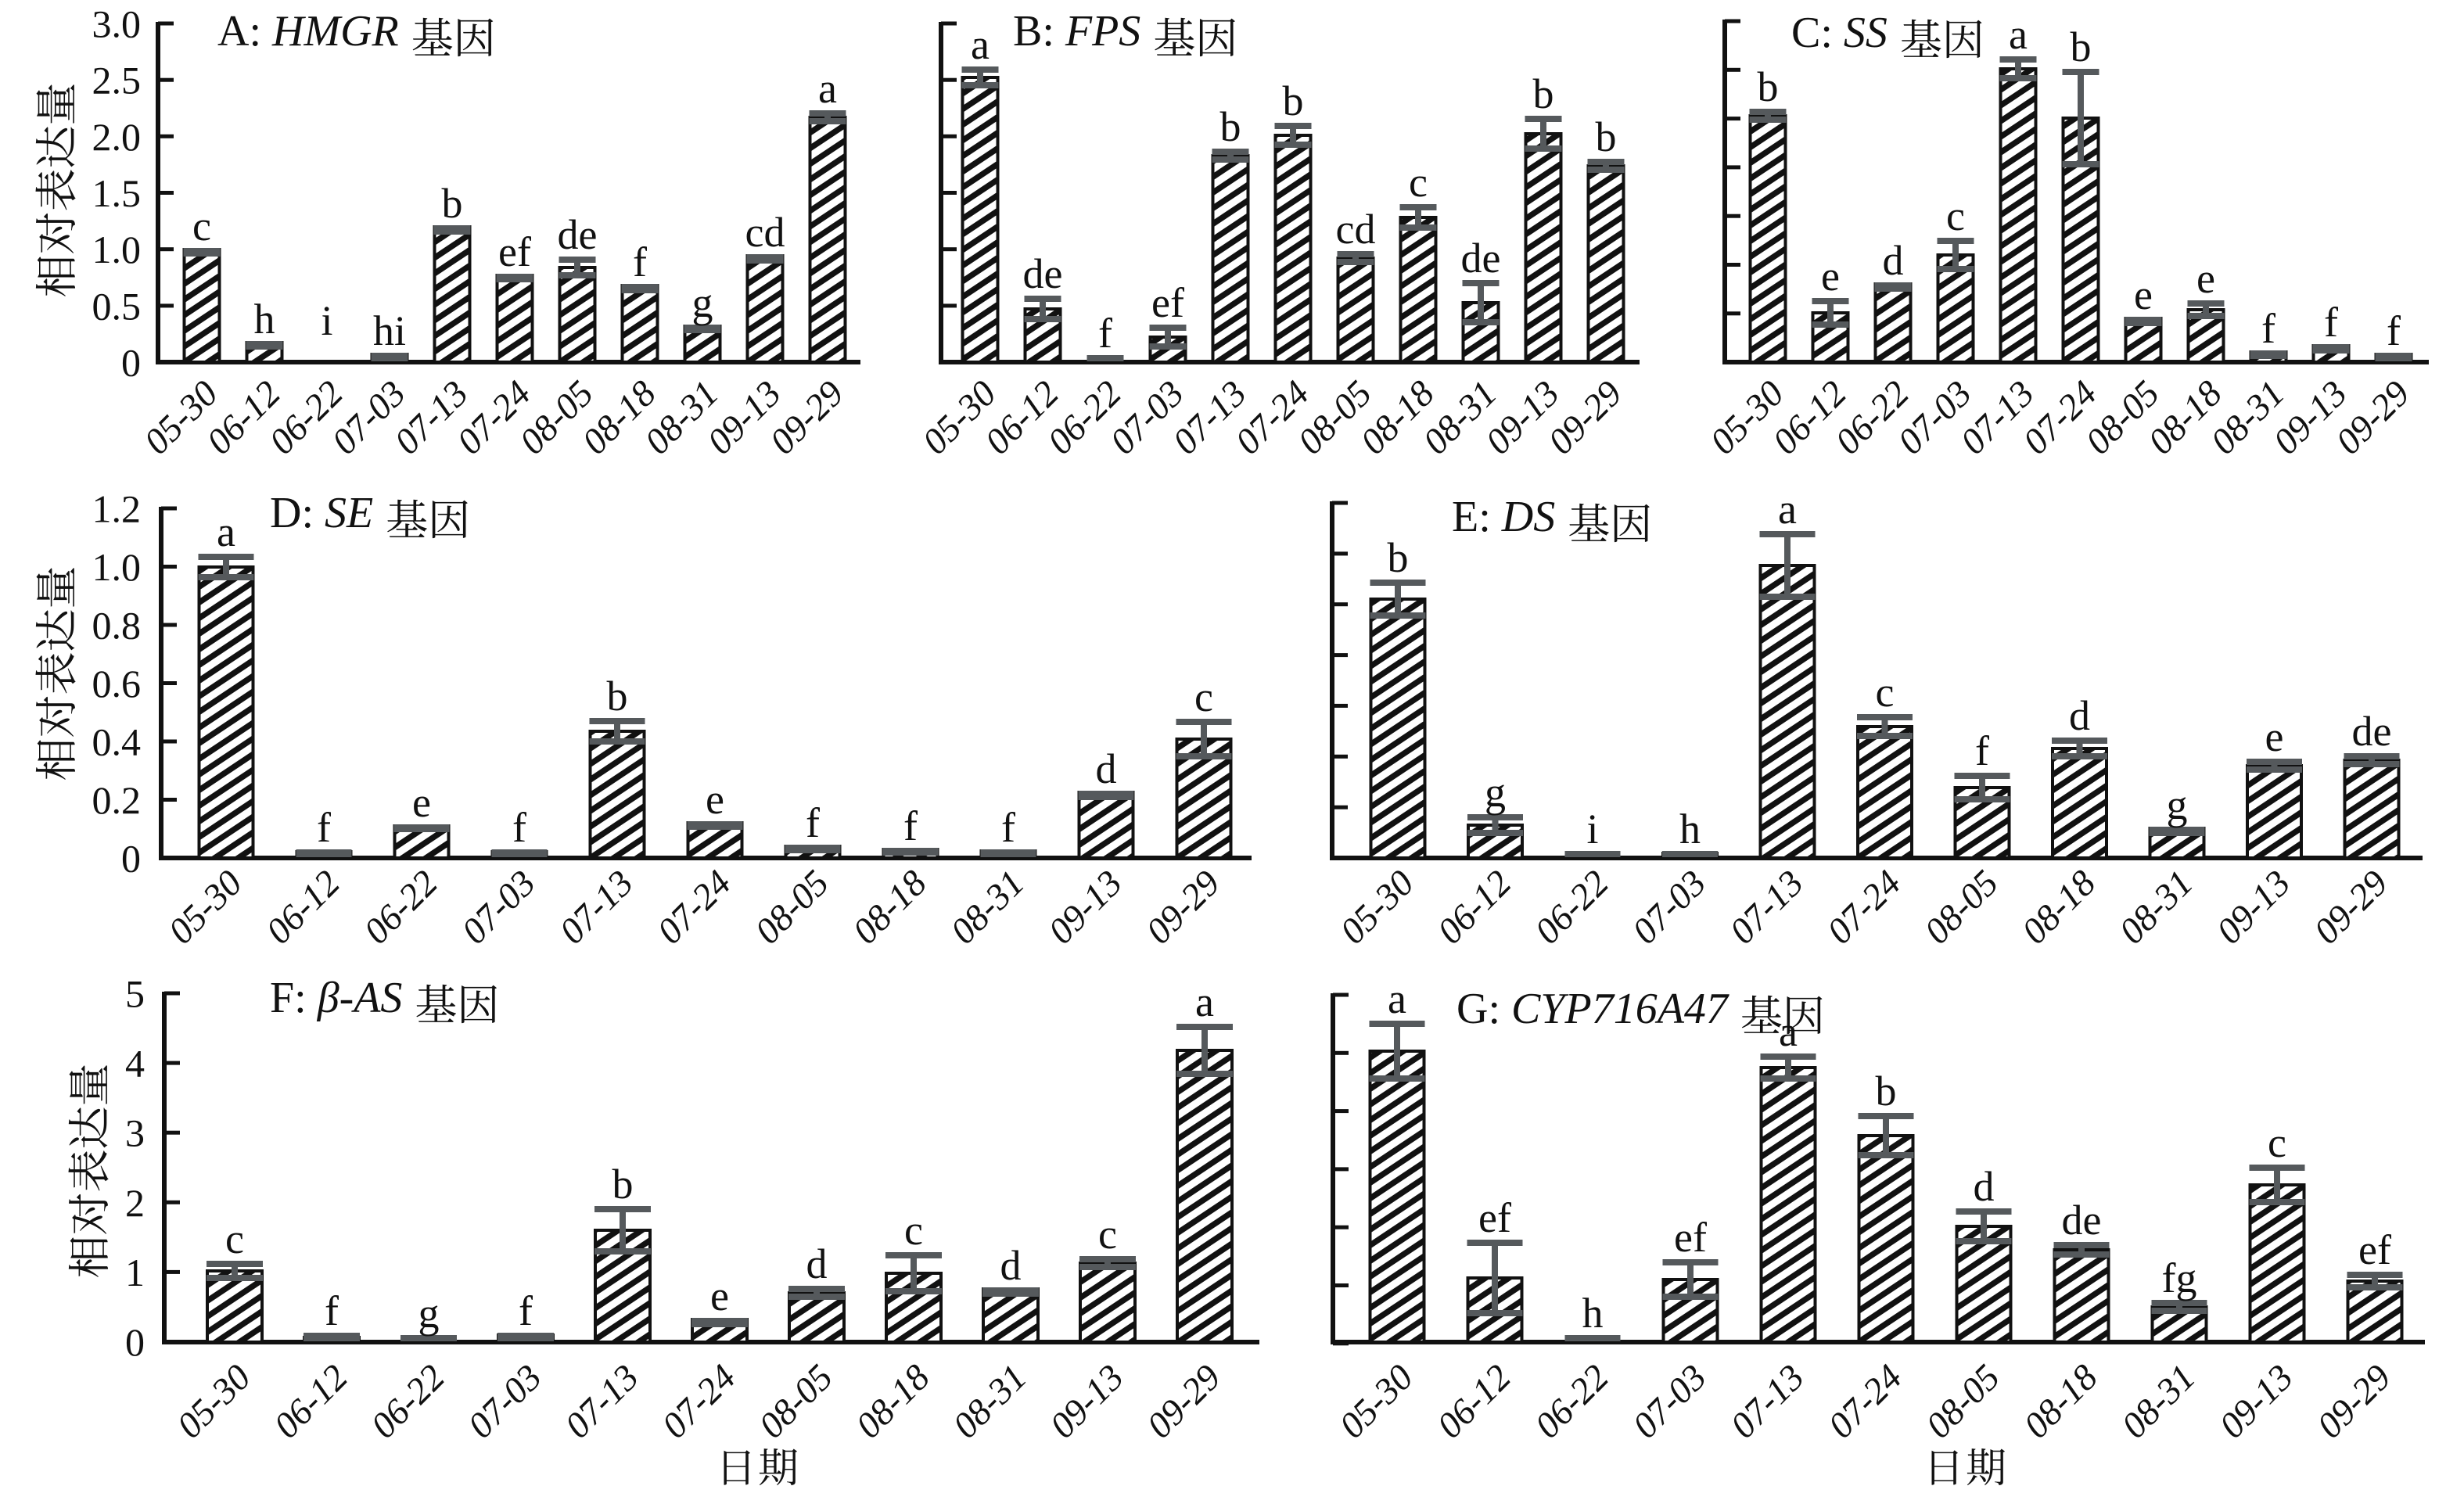  Describe the element at coordinates (117, 137) in the screenshot. I see `svg-text: 2.0` at that location.